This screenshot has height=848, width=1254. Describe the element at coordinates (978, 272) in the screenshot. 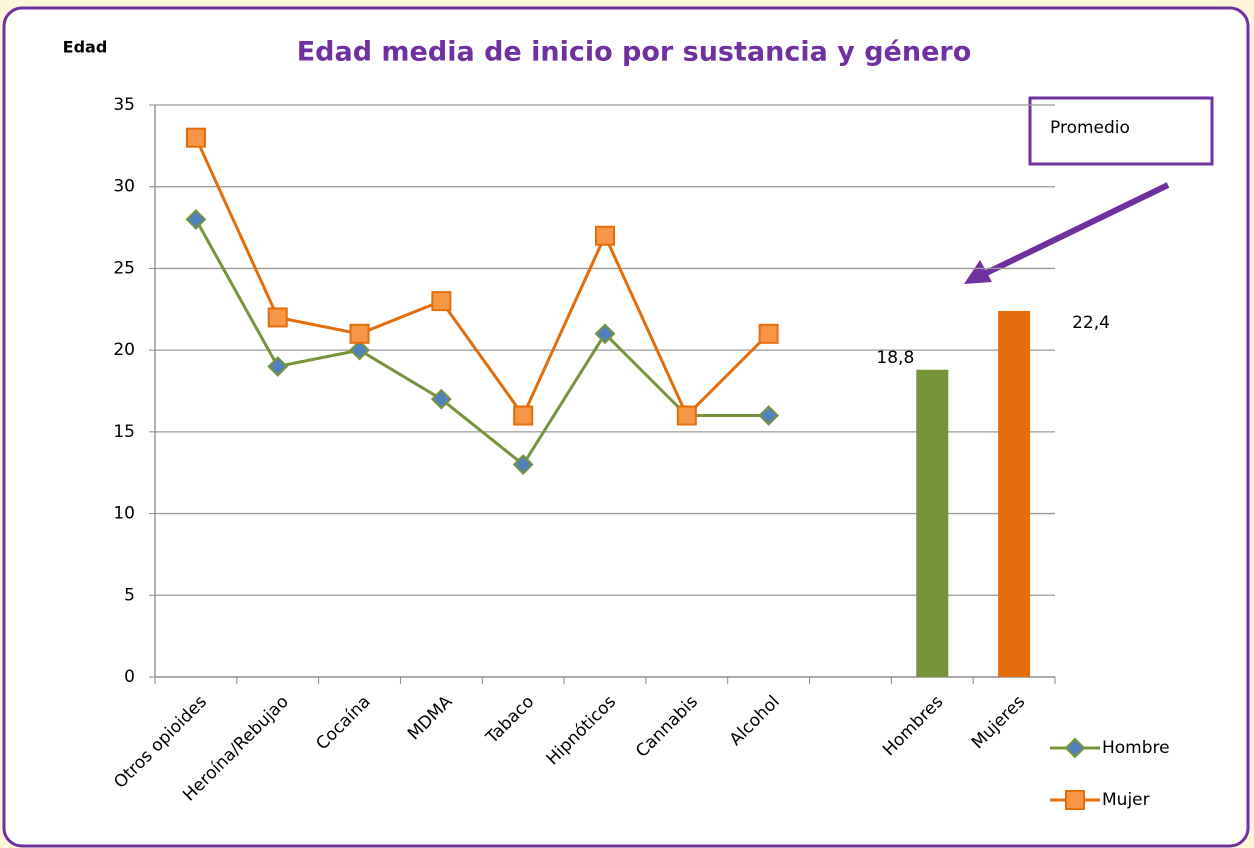

I see `arrow-head` at that location.